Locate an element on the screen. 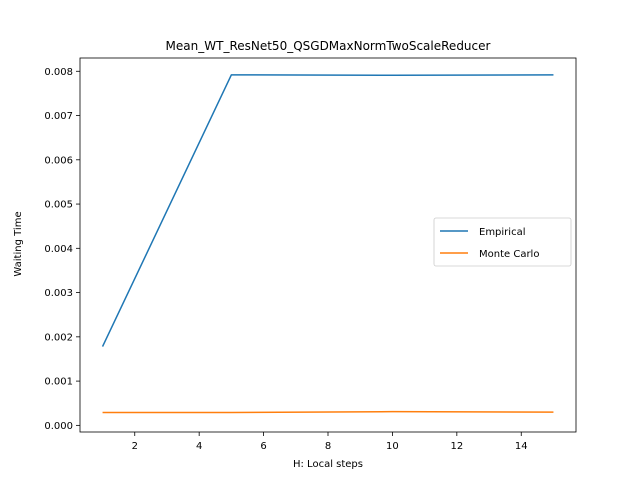 This screenshot has width=640, height=480. legend-label-monte-carlo: Monte Carlo is located at coordinates (509, 254).